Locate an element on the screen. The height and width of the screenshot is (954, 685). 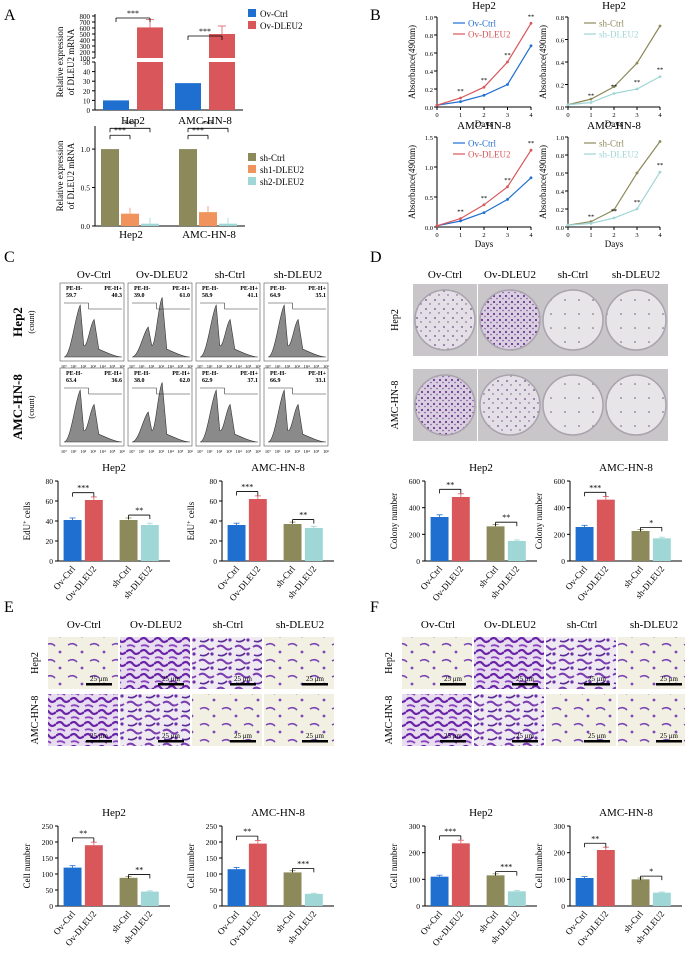
y-tick-label: 1.0 is located at coordinates (560, 138).